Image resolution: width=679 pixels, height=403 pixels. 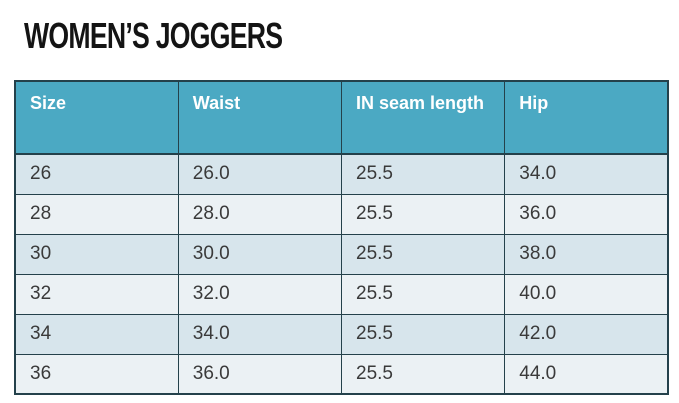 What do you see at coordinates (96, 117) in the screenshot?
I see `column-header-size: Size` at bounding box center [96, 117].